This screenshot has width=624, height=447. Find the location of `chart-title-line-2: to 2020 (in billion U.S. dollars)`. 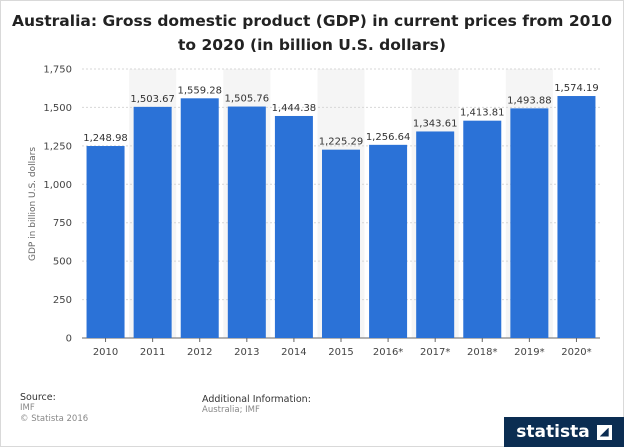

chart-title-line-2: to 2020 (in billion U.S. dollars) is located at coordinates (312, 45).